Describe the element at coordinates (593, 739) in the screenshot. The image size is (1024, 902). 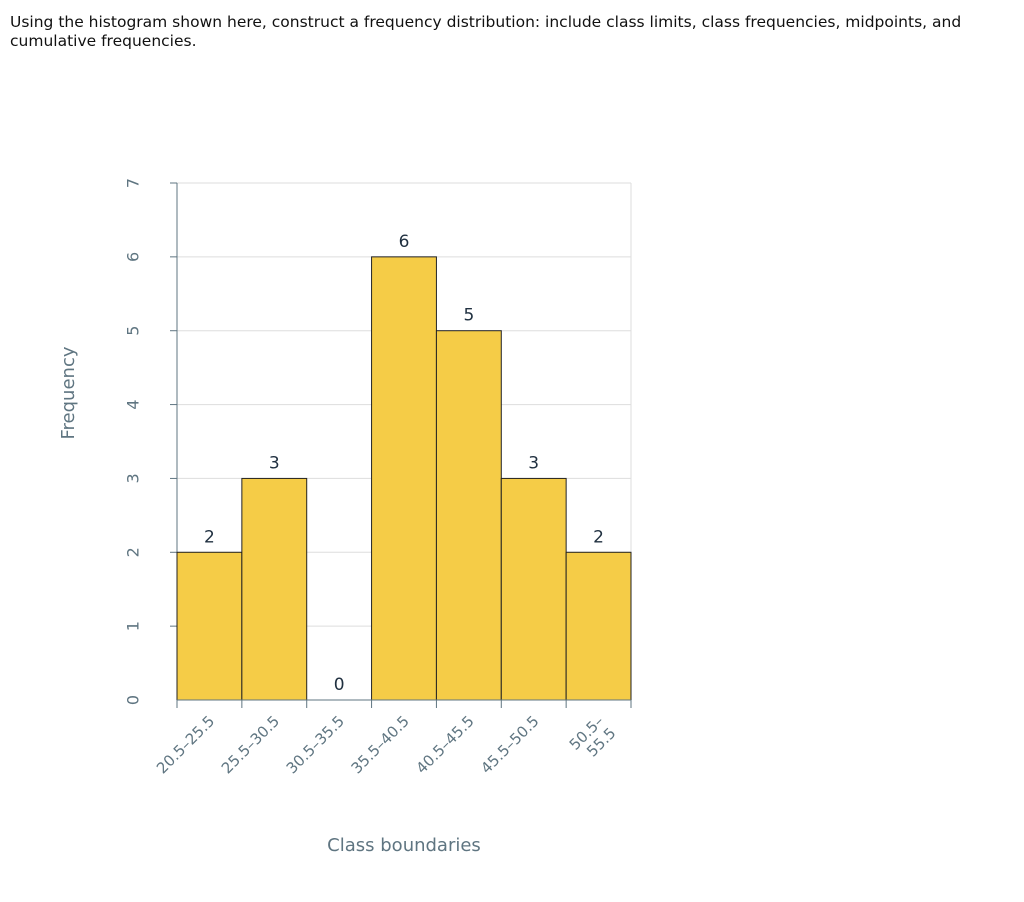
I see `x-tick-label: 50.5–55.5` at that location.